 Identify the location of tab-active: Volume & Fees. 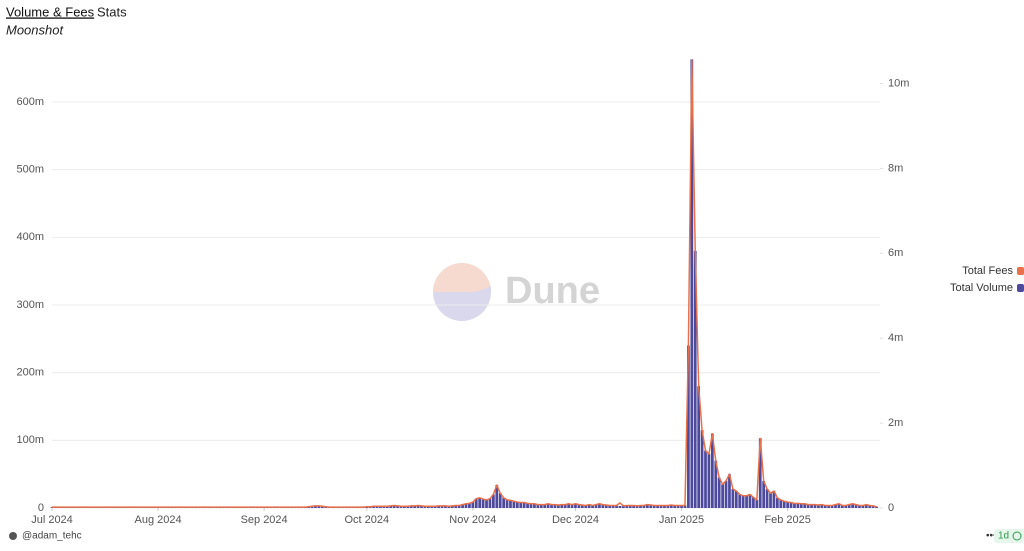
(50, 11).